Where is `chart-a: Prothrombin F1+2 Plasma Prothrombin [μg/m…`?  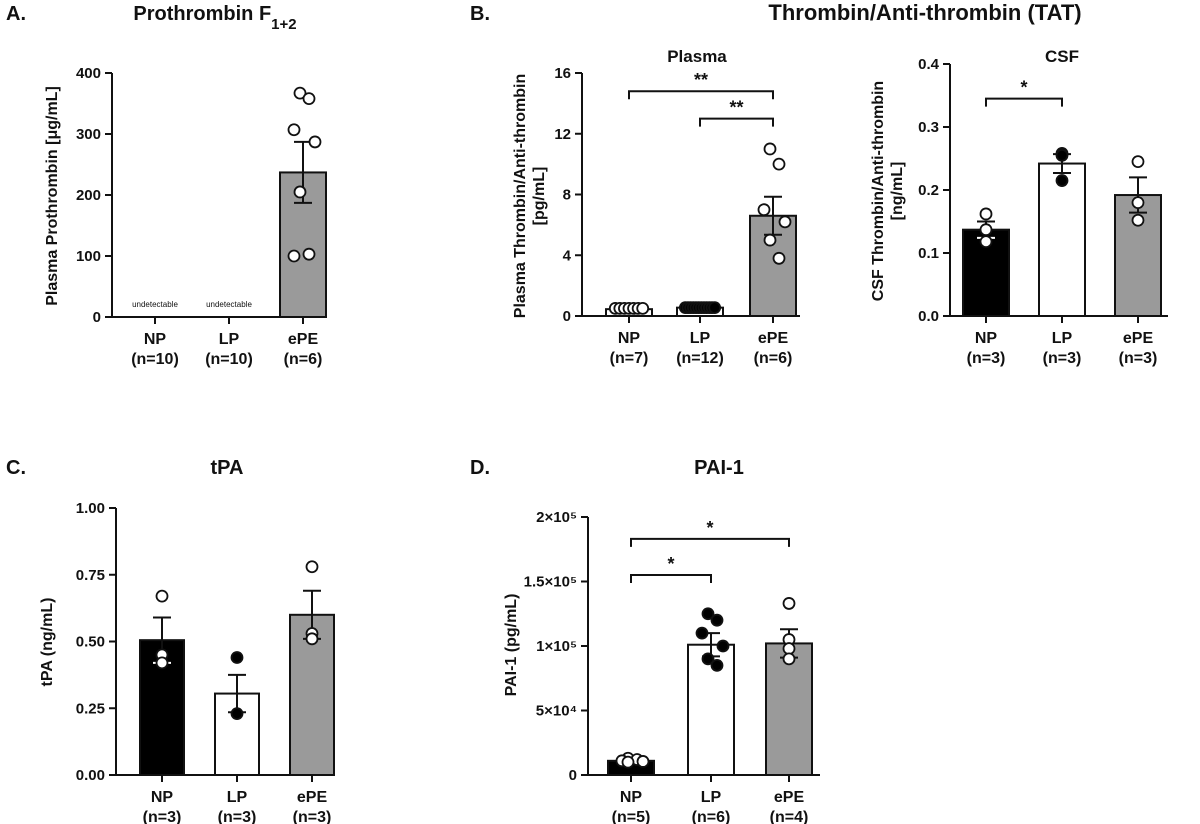
chart-a: Prothrombin F1+2 Plasma Prothrombin [μg/m… is located at coordinates (185, 185).